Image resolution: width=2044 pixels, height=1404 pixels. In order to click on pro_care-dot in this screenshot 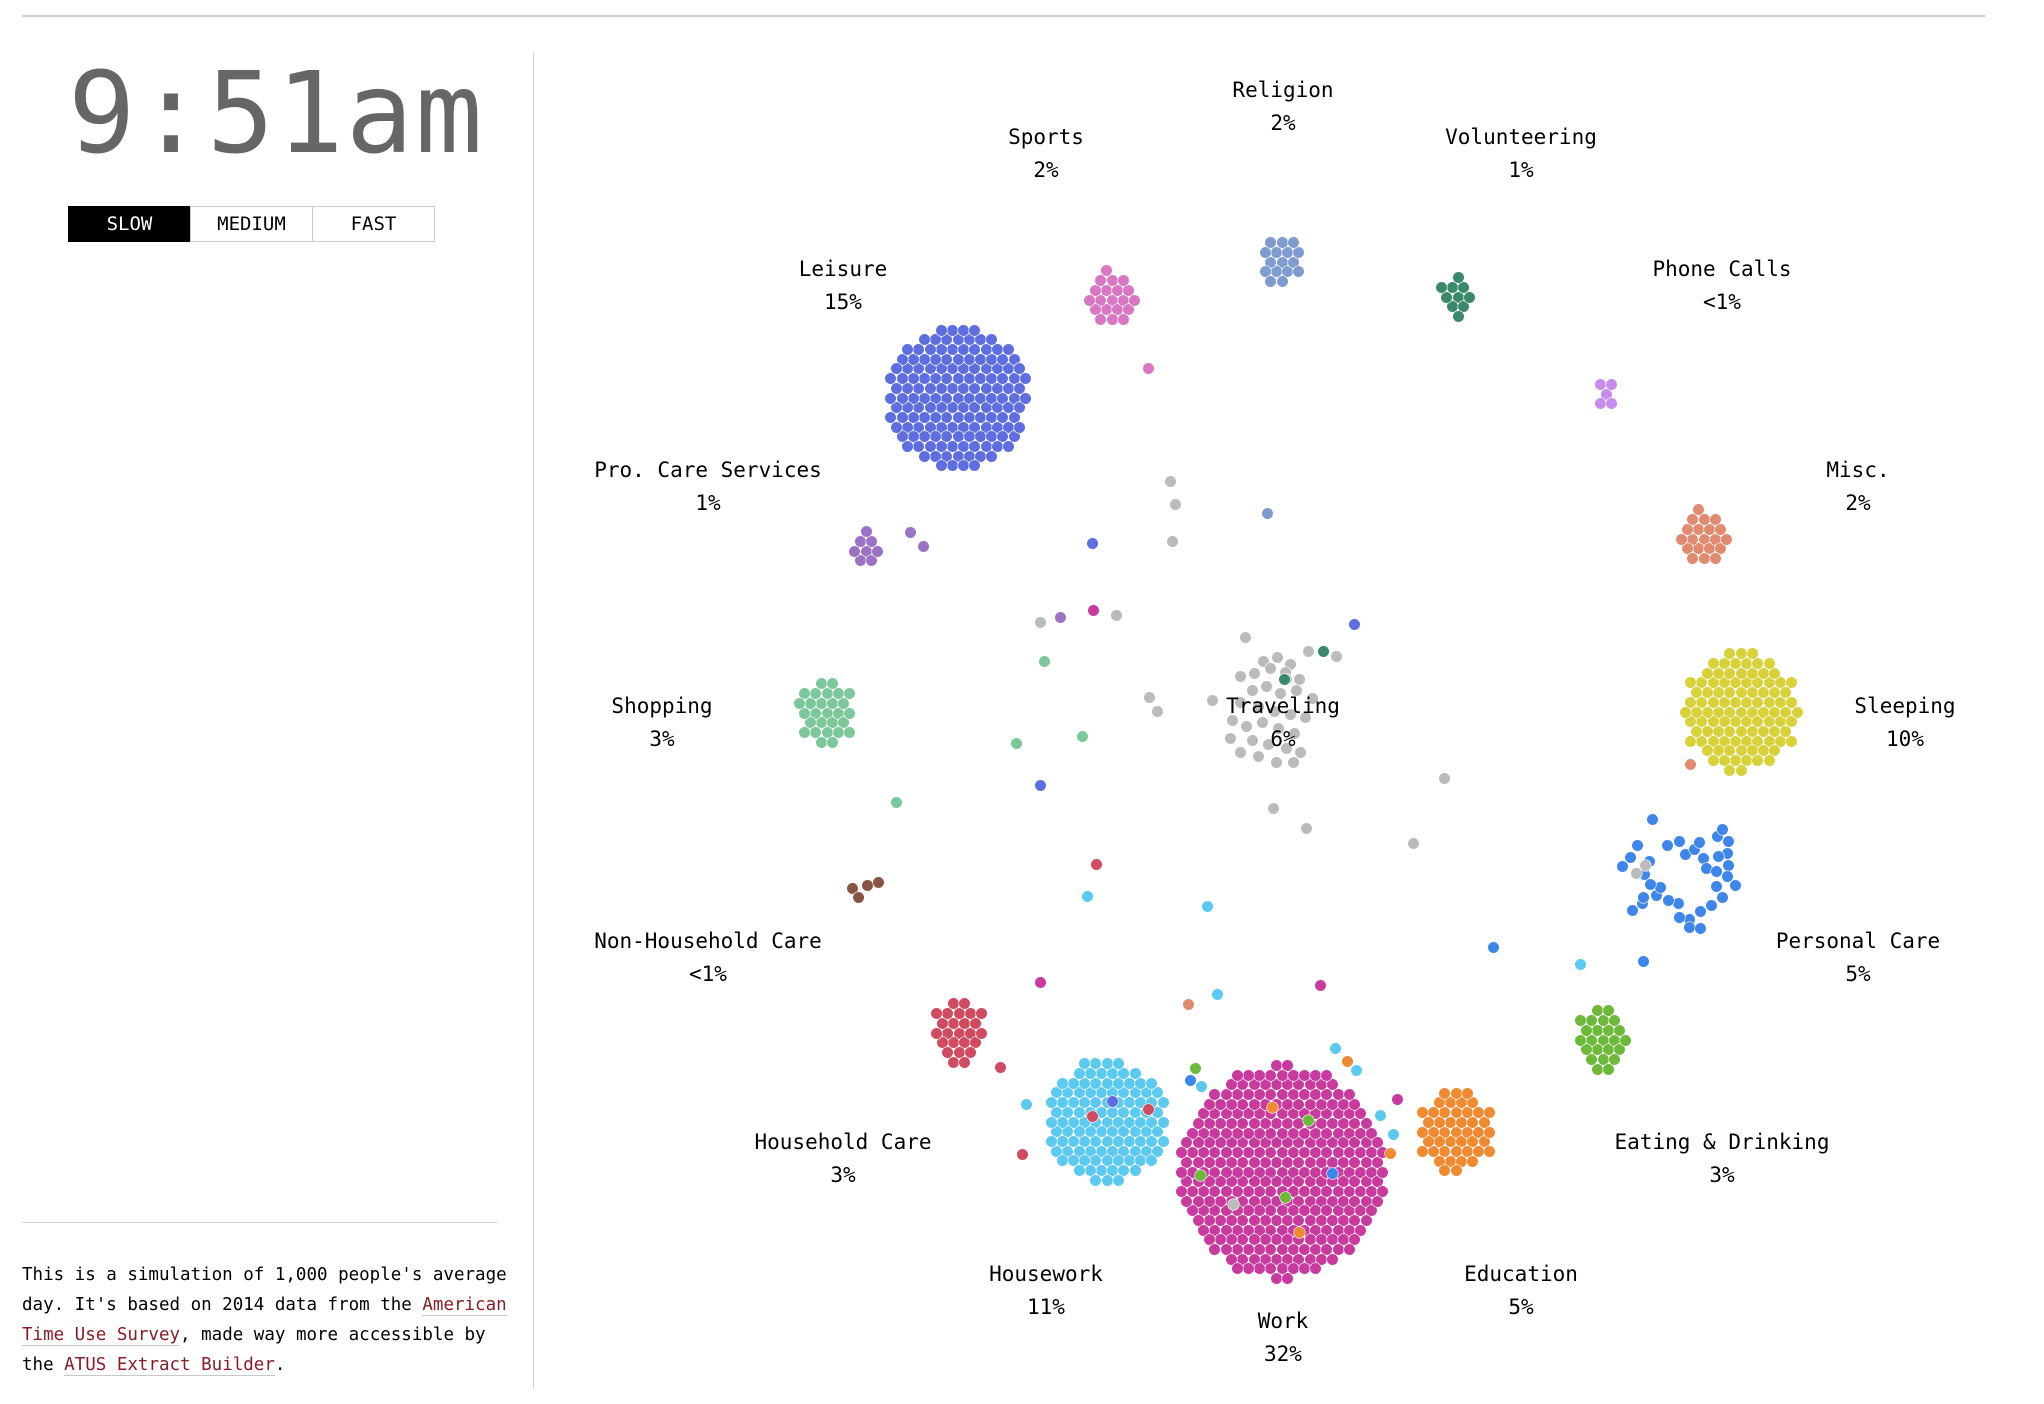, I will do `click(860, 541)`.